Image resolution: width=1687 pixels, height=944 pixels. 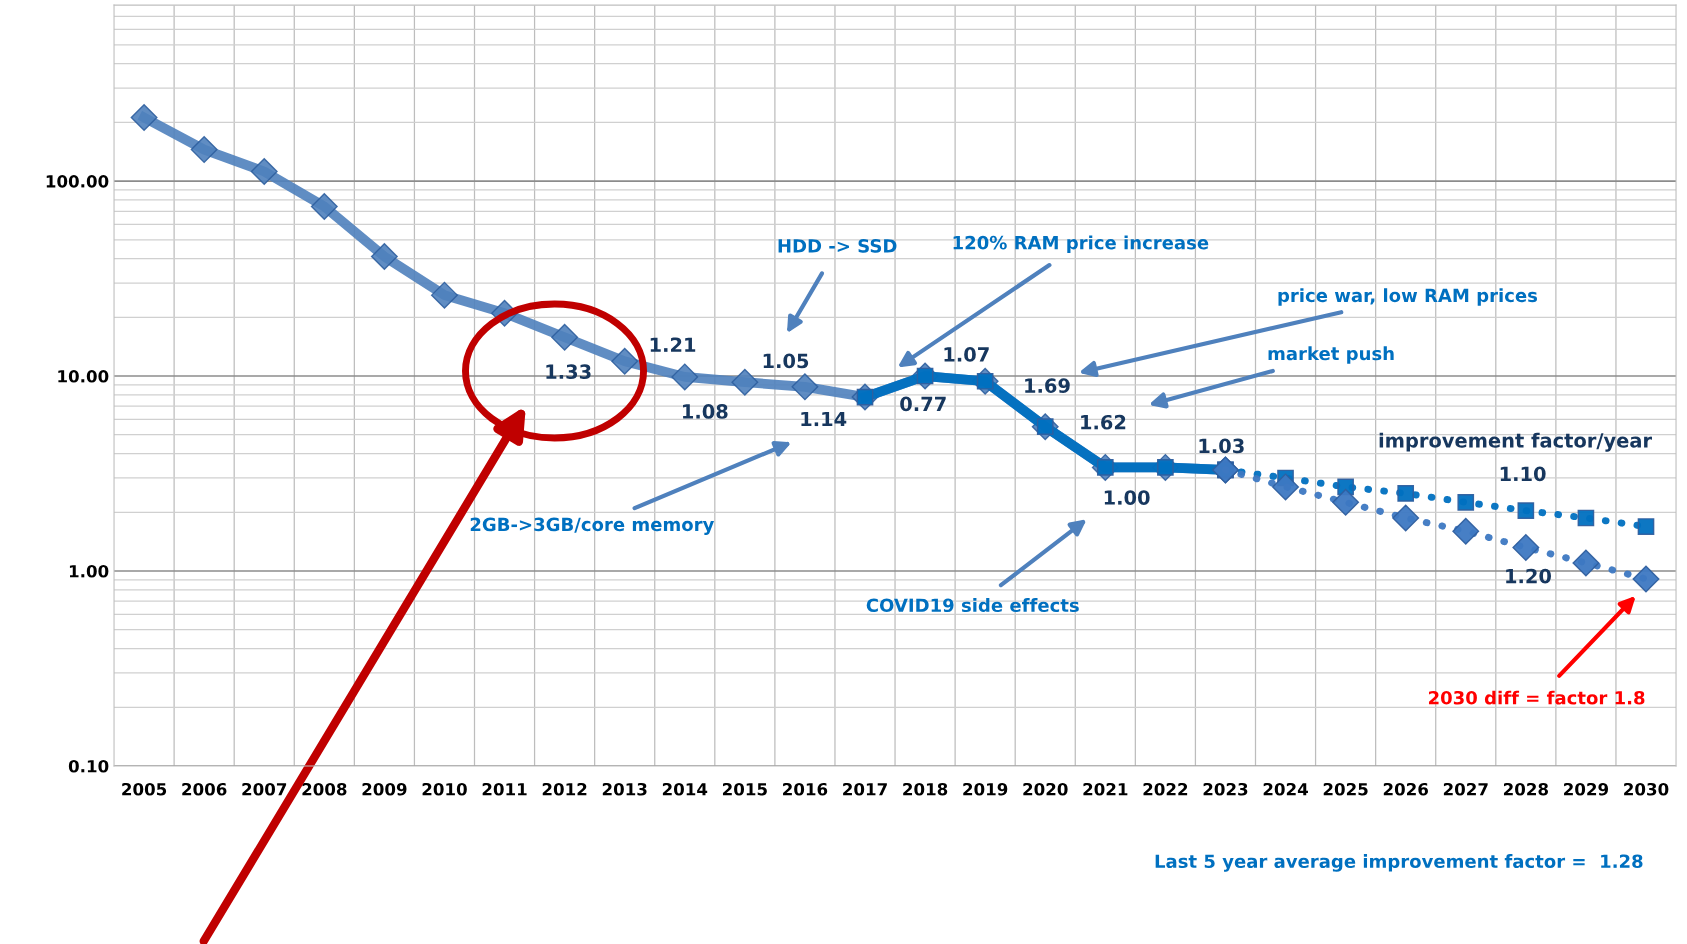 What do you see at coordinates (673, 344) in the screenshot?
I see `annotation: 1.21` at bounding box center [673, 344].